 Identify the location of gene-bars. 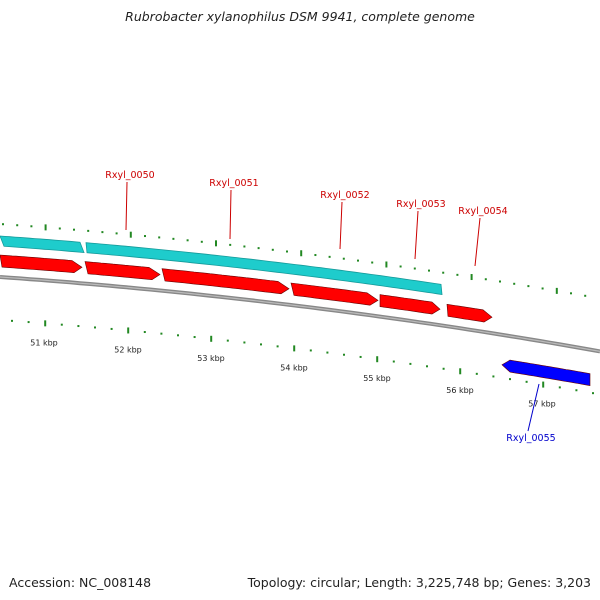
(221, 265).